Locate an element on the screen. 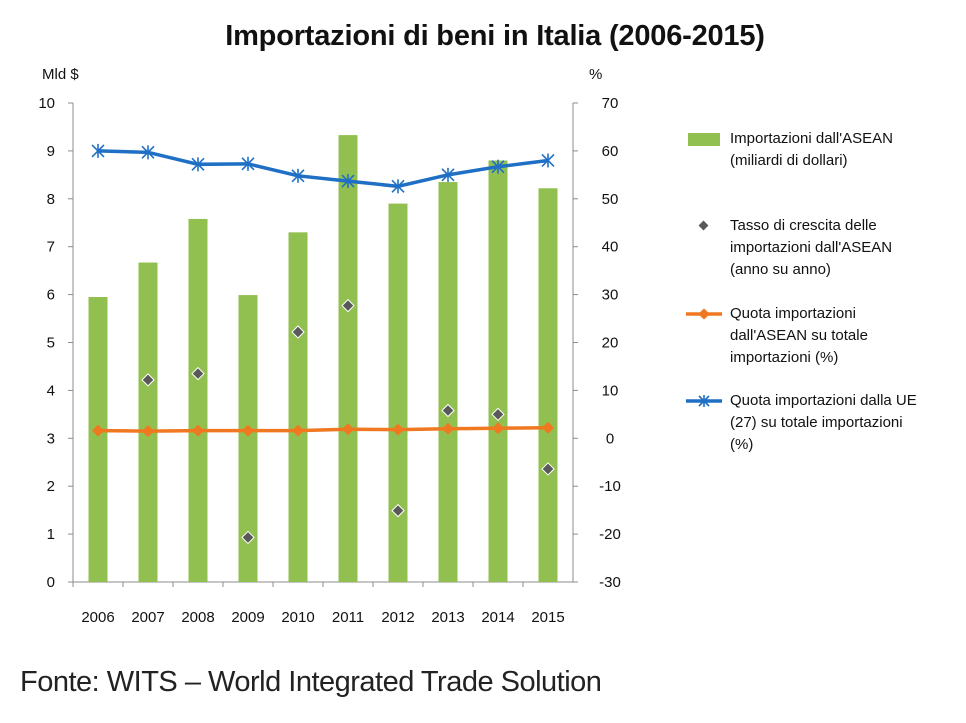  x-tick-label: 2013 is located at coordinates (447, 617).